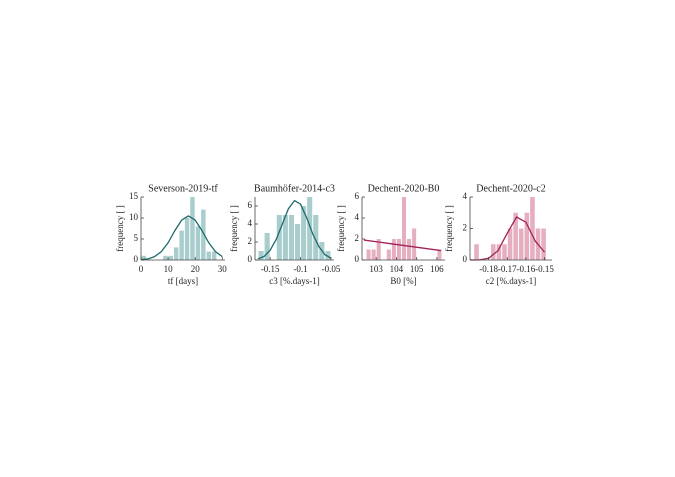 The image size is (675, 477). I want to click on x-tick-label: 30, so click(223, 269).